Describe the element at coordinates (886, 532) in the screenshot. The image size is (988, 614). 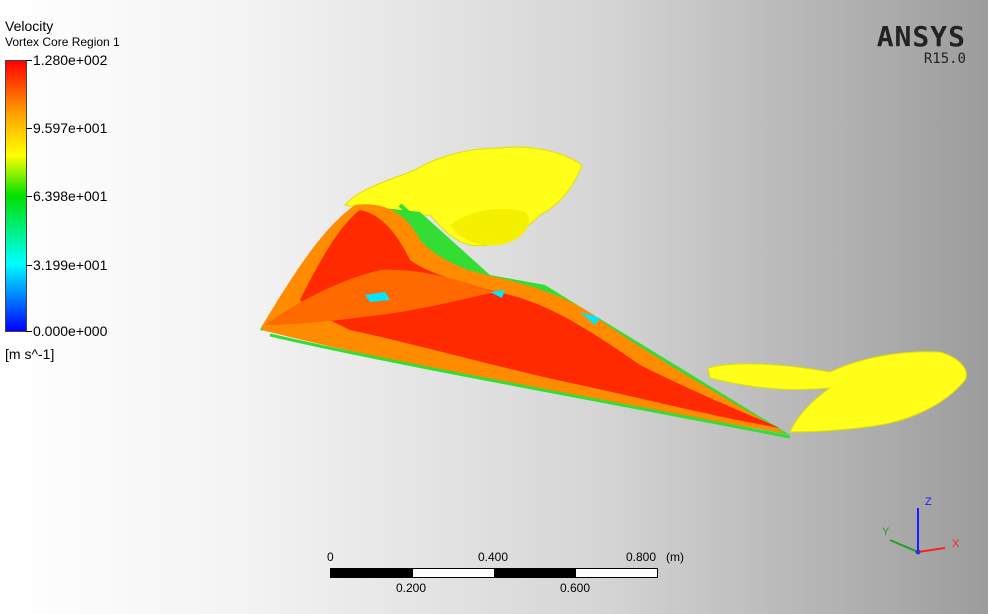
I see `y-axis-label: Y` at that location.